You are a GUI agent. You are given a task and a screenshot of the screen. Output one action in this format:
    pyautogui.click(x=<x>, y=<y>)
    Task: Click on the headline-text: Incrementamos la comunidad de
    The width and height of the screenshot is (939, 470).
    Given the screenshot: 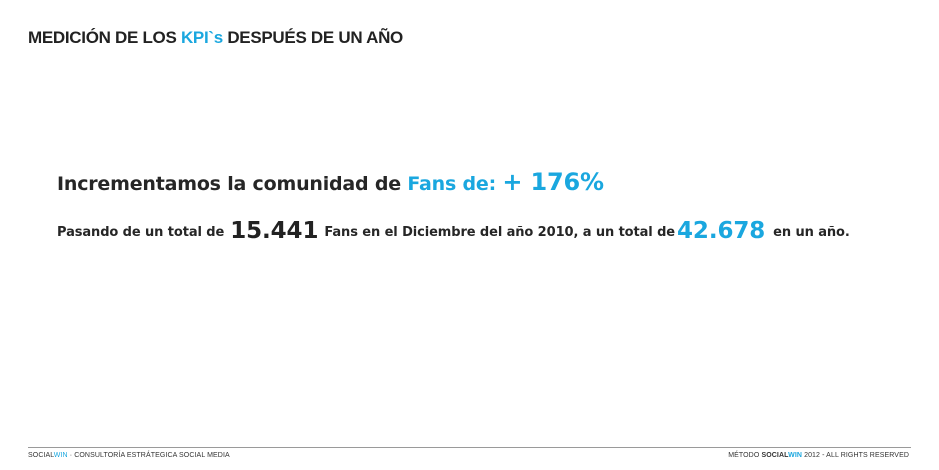 What is the action you would take?
    pyautogui.click(x=232, y=184)
    